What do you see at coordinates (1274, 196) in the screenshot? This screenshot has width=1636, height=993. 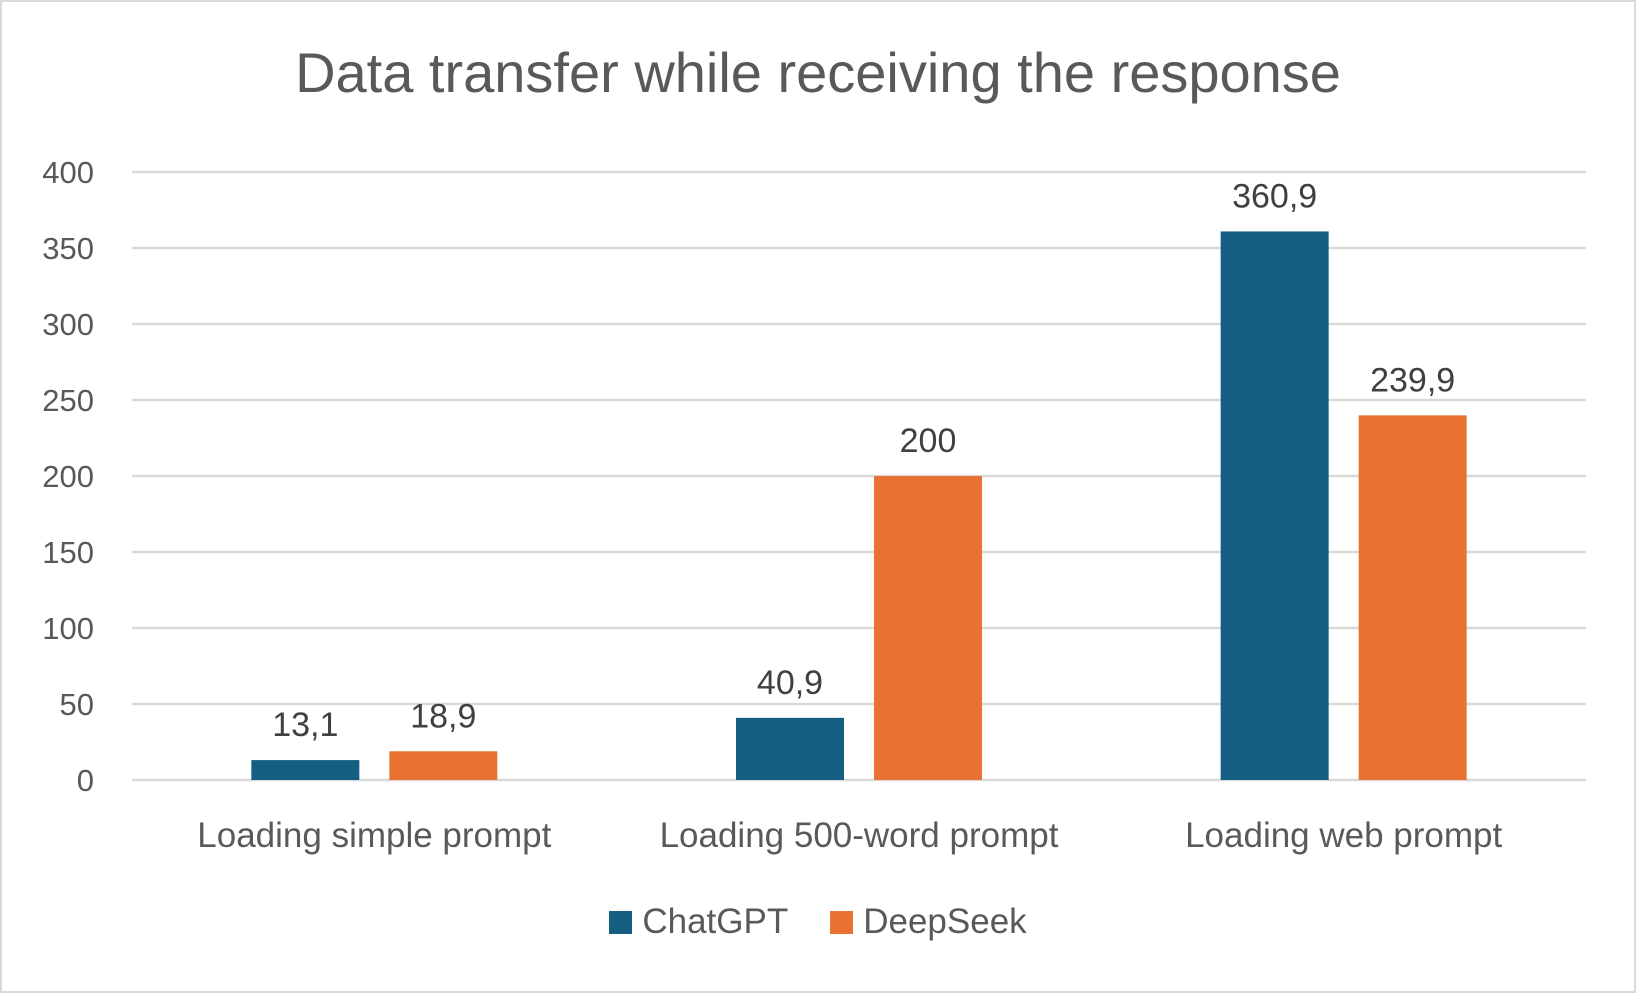 I see `data-label-chatgpt-3: 360,9` at bounding box center [1274, 196].